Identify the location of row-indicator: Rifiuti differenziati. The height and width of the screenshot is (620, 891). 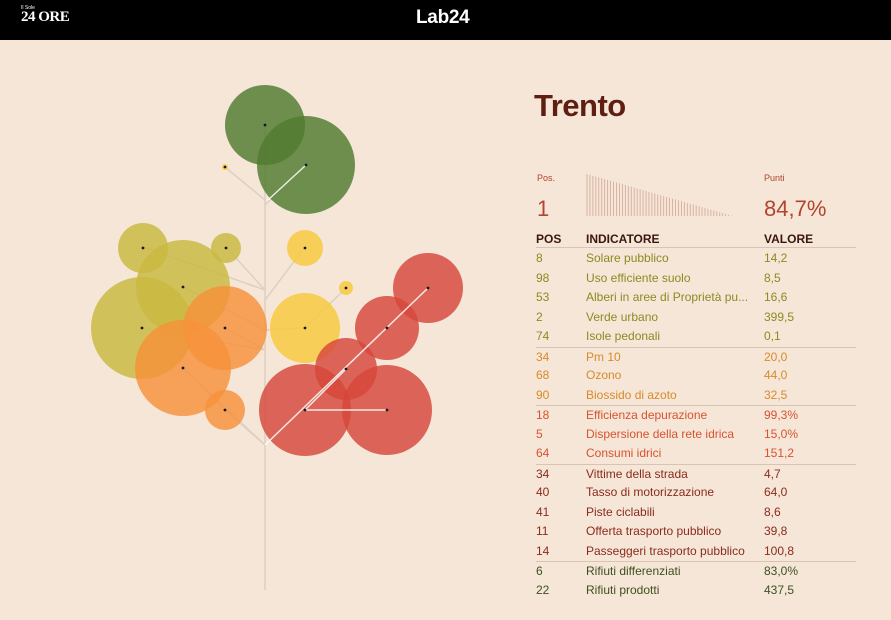
(633, 571).